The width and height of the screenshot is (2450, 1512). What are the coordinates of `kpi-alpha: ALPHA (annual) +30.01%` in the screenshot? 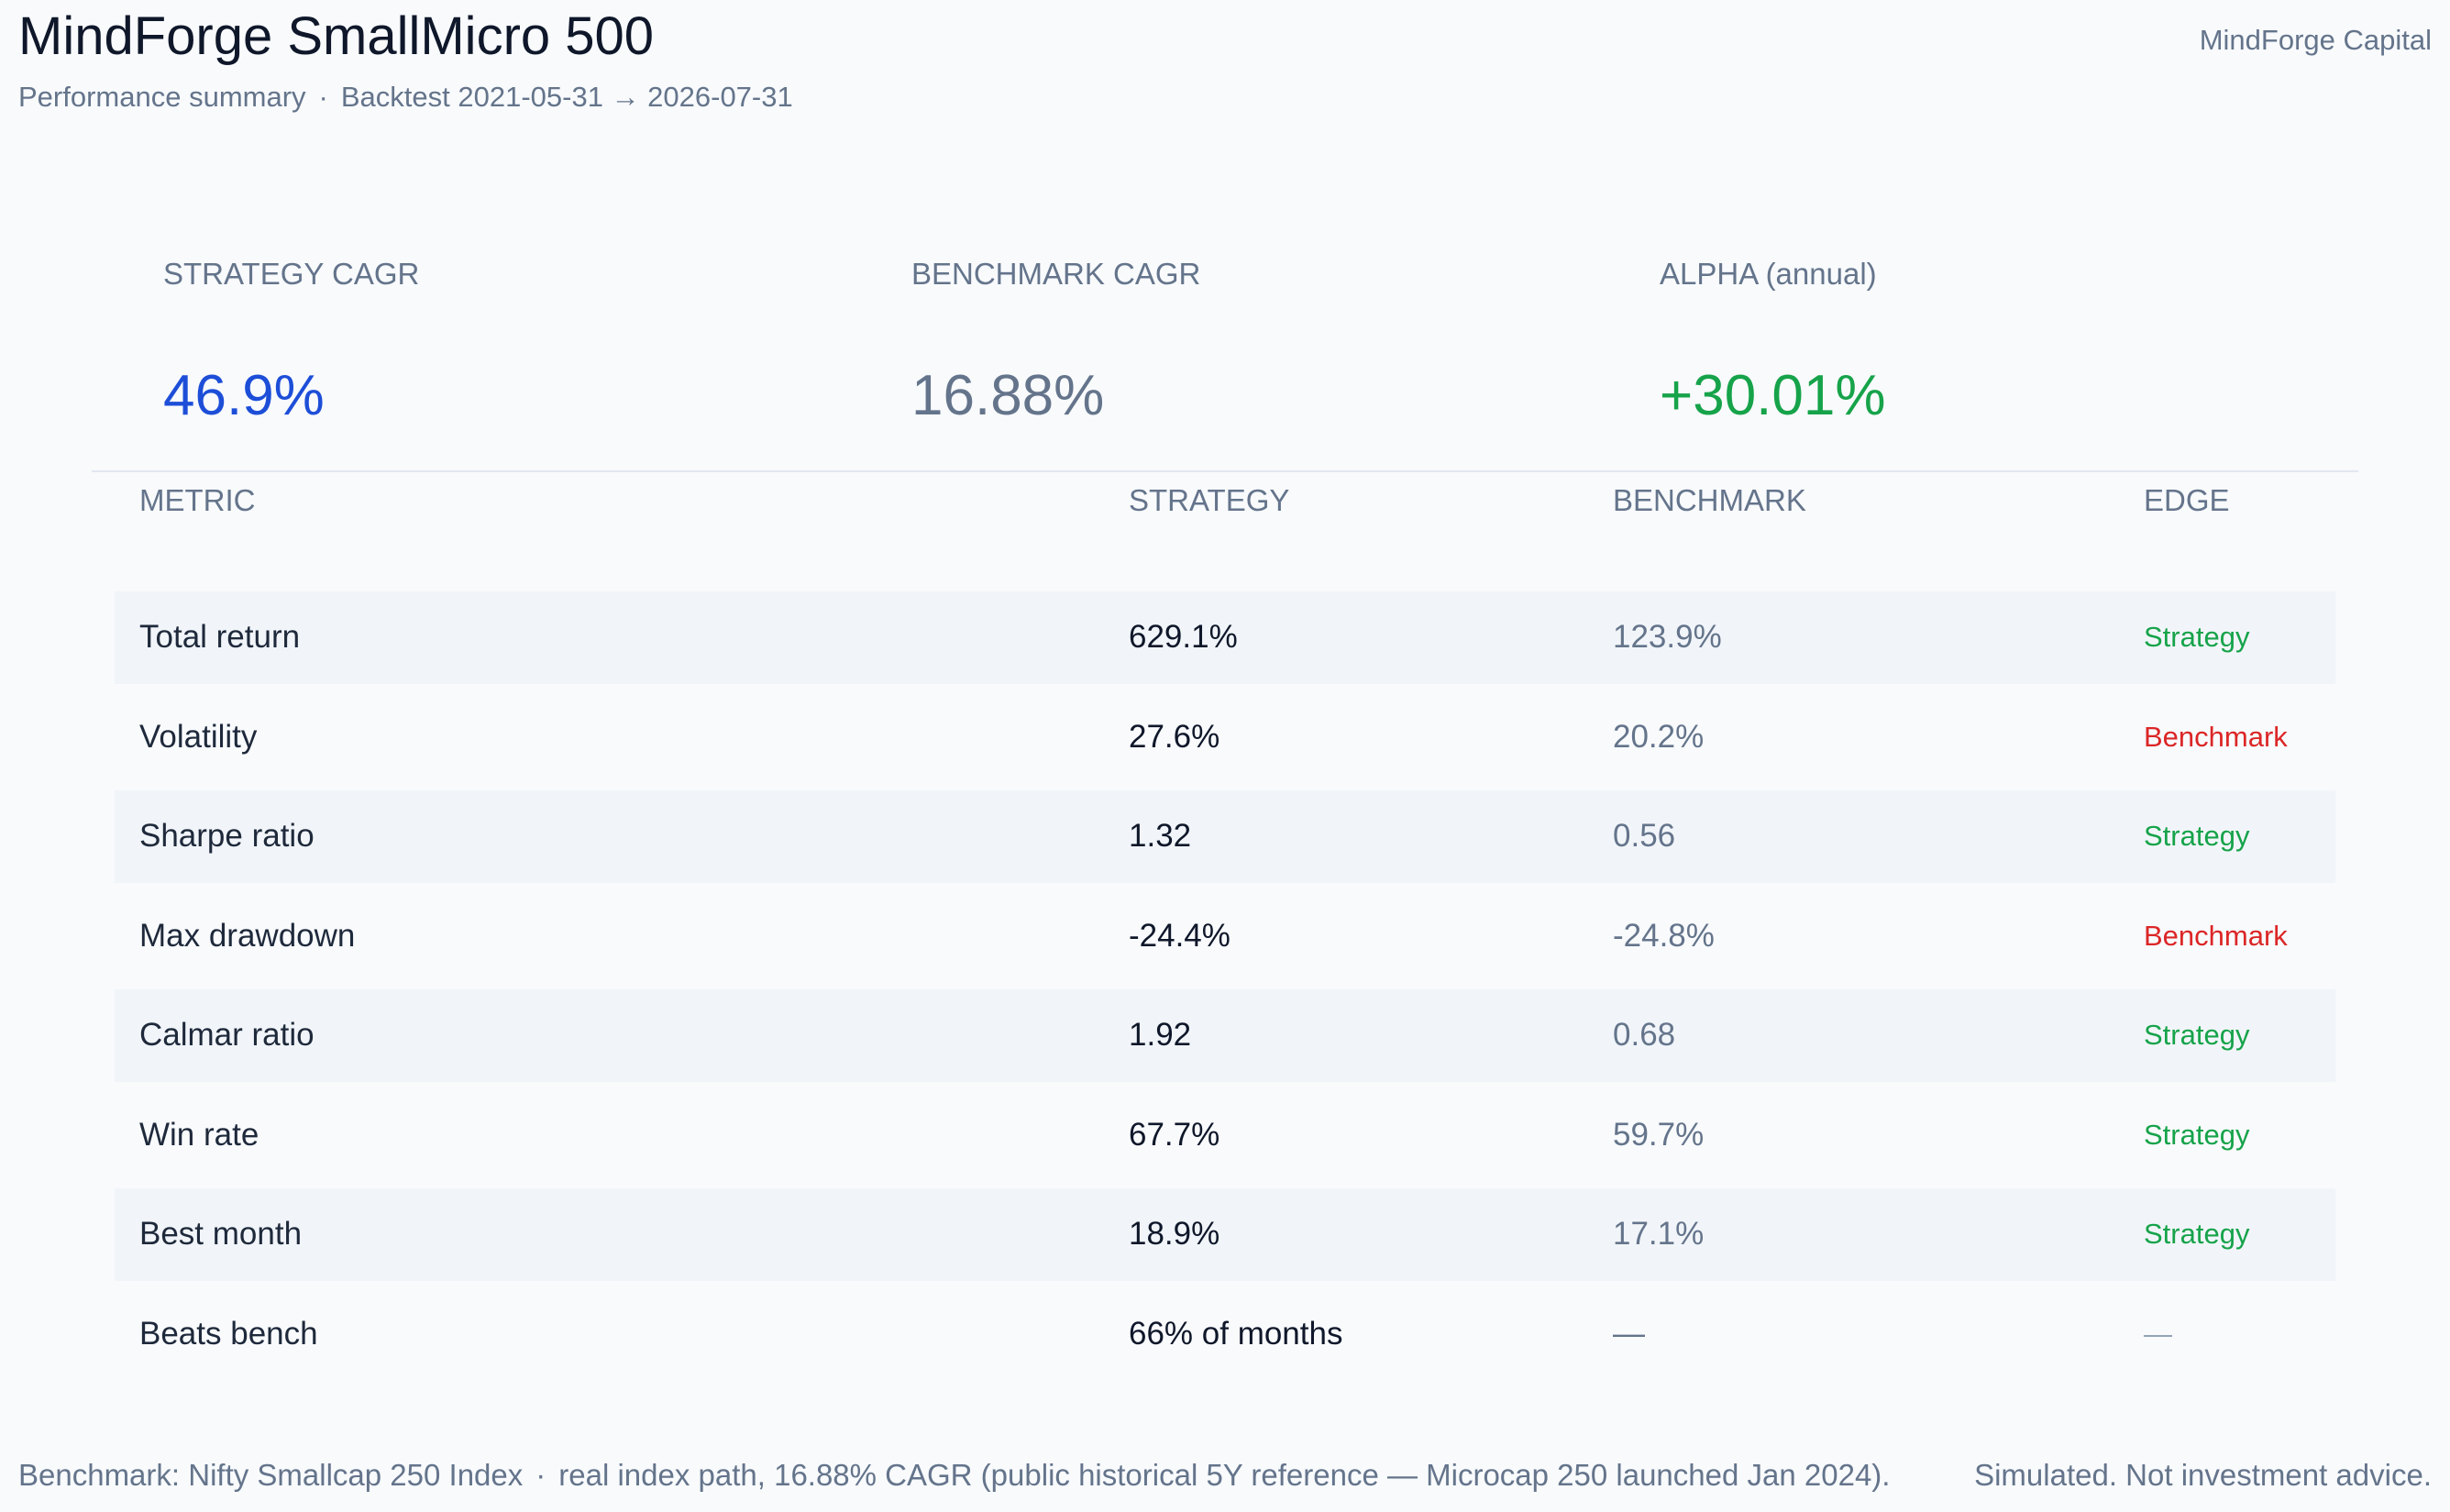 It's located at (1980, 342).